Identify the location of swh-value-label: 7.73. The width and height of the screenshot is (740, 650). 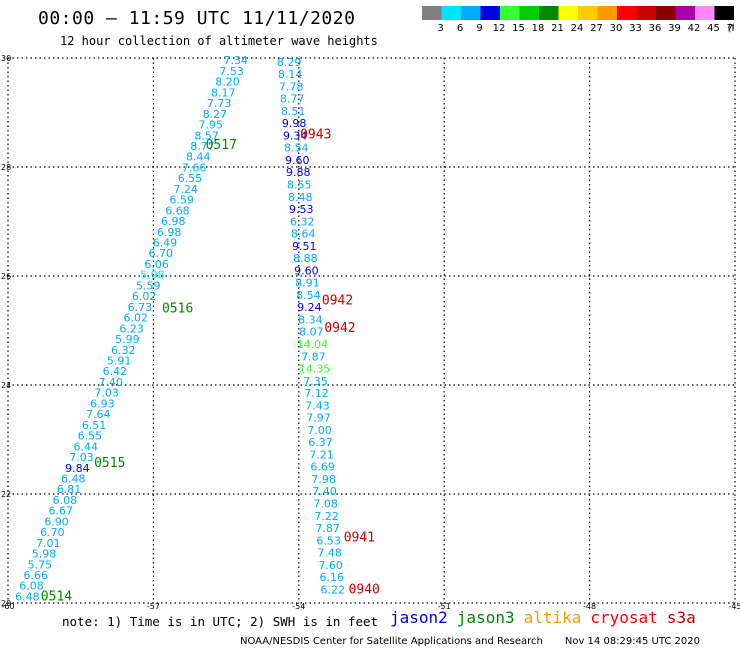
(219, 103).